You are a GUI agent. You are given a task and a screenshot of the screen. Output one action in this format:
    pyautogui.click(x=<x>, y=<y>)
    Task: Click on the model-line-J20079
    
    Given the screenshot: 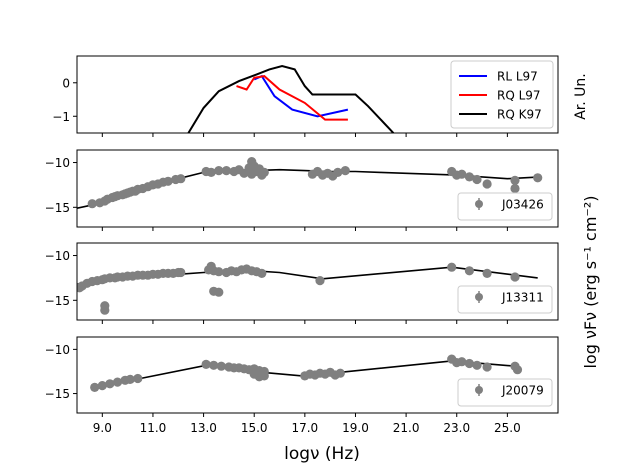 What is the action you would take?
    pyautogui.click(x=305, y=375)
    